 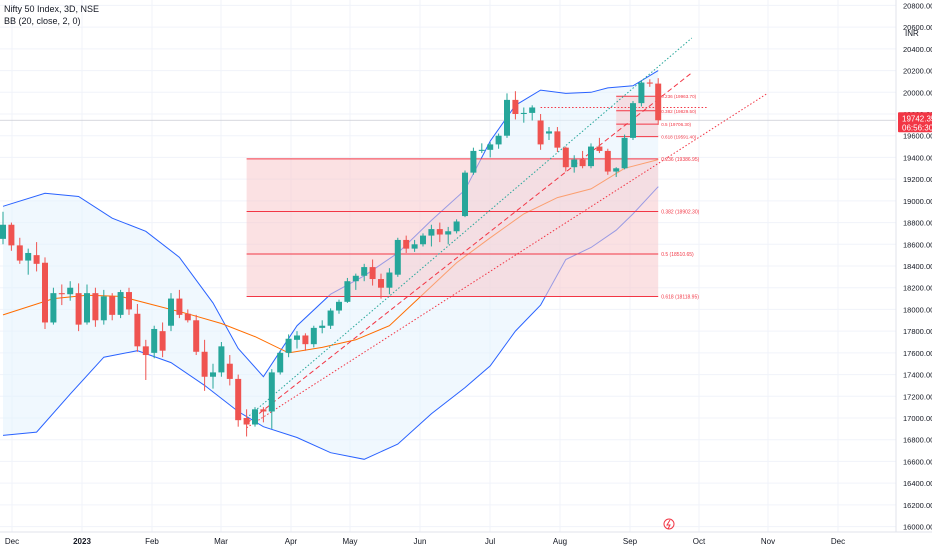 I want to click on price-tick-label: 20600.00, so click(x=917, y=27).